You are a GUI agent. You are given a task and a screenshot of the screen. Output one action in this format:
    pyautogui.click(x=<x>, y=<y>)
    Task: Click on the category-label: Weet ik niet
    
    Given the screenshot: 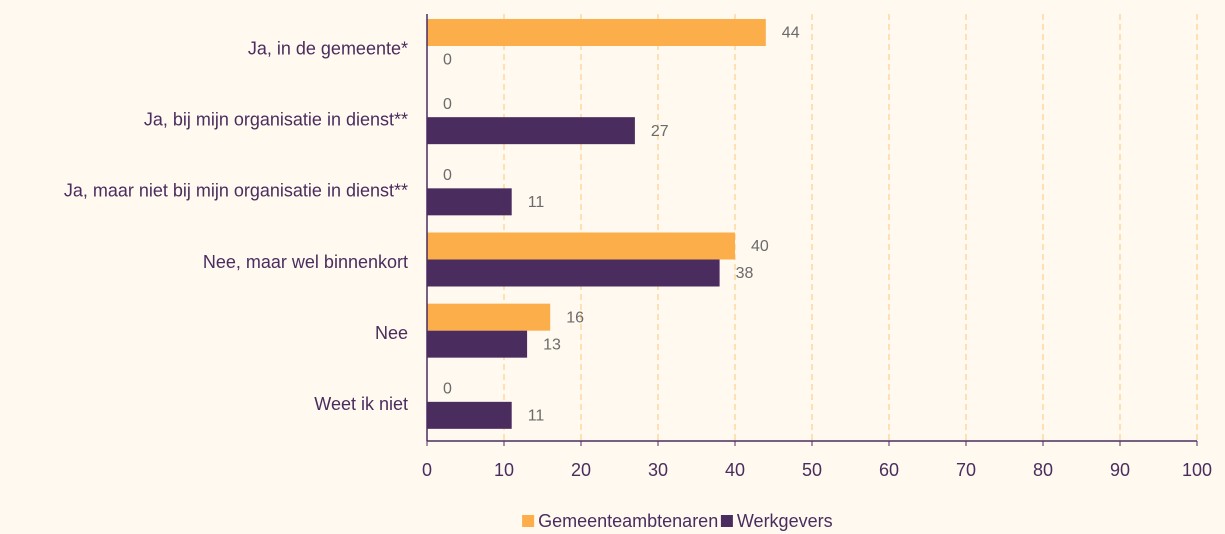 What is the action you would take?
    pyautogui.click(x=361, y=404)
    